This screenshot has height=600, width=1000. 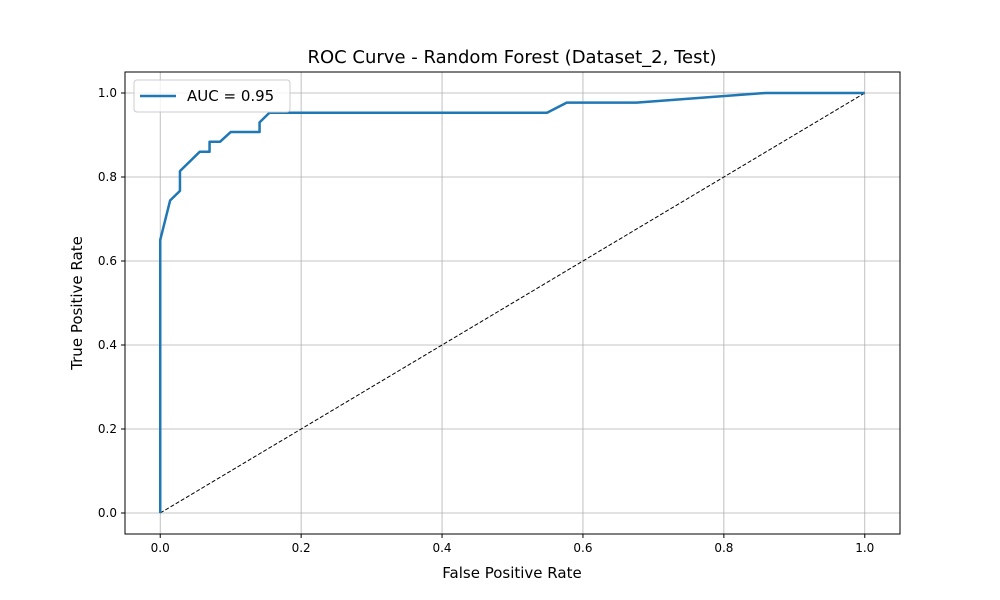 I want to click on legend-box, so click(x=212, y=96).